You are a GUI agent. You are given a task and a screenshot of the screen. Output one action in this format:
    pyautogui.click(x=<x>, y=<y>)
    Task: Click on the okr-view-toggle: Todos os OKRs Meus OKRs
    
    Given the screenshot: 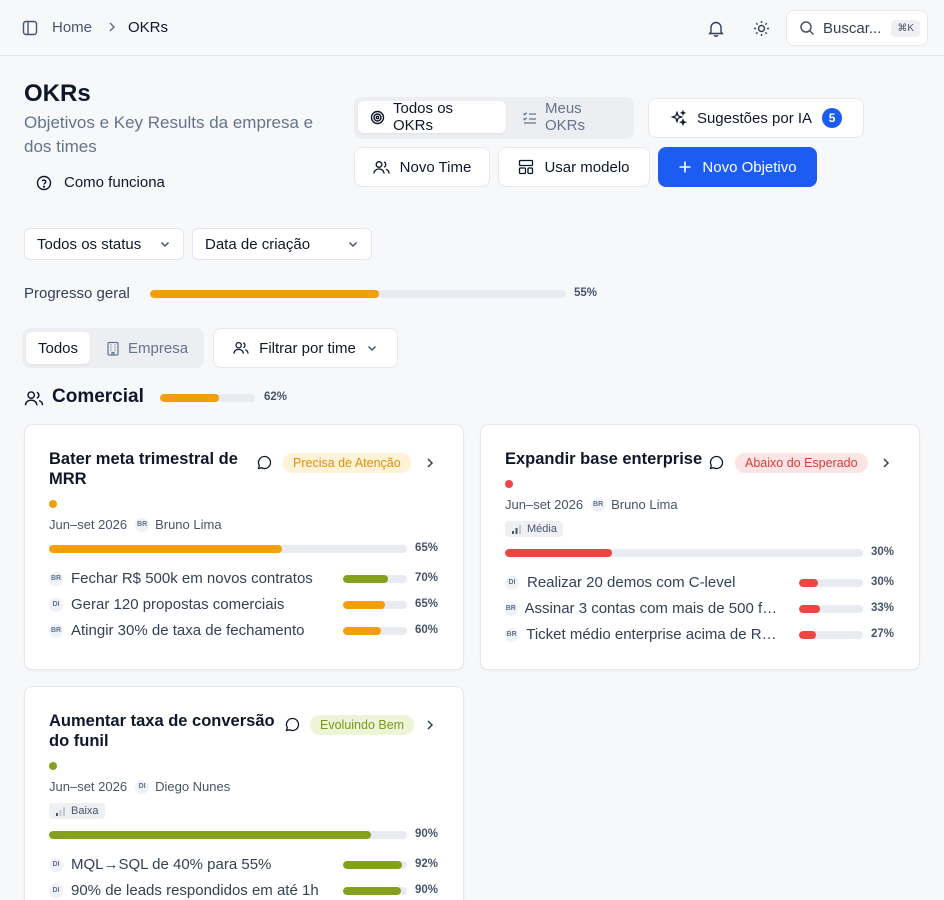 What is the action you would take?
    pyautogui.click(x=494, y=118)
    